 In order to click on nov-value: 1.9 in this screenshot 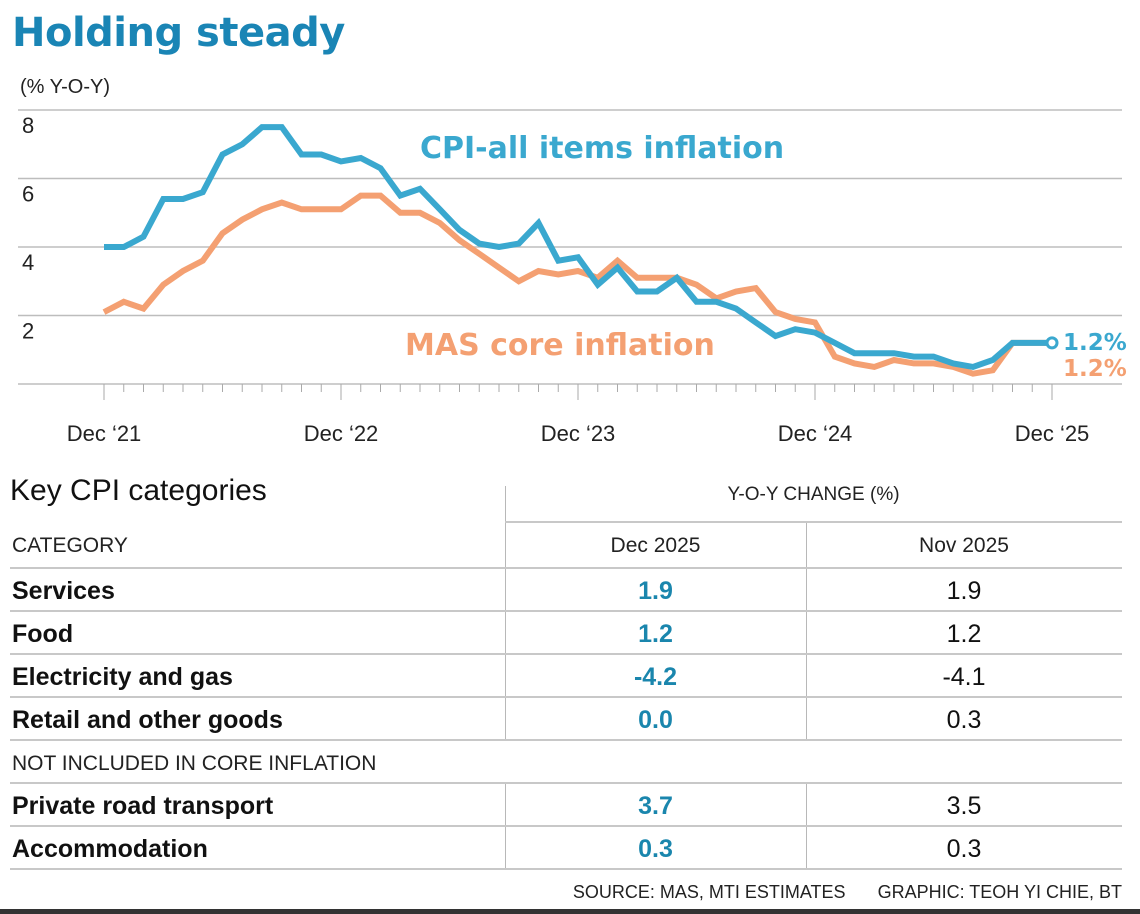, I will do `click(964, 591)`.